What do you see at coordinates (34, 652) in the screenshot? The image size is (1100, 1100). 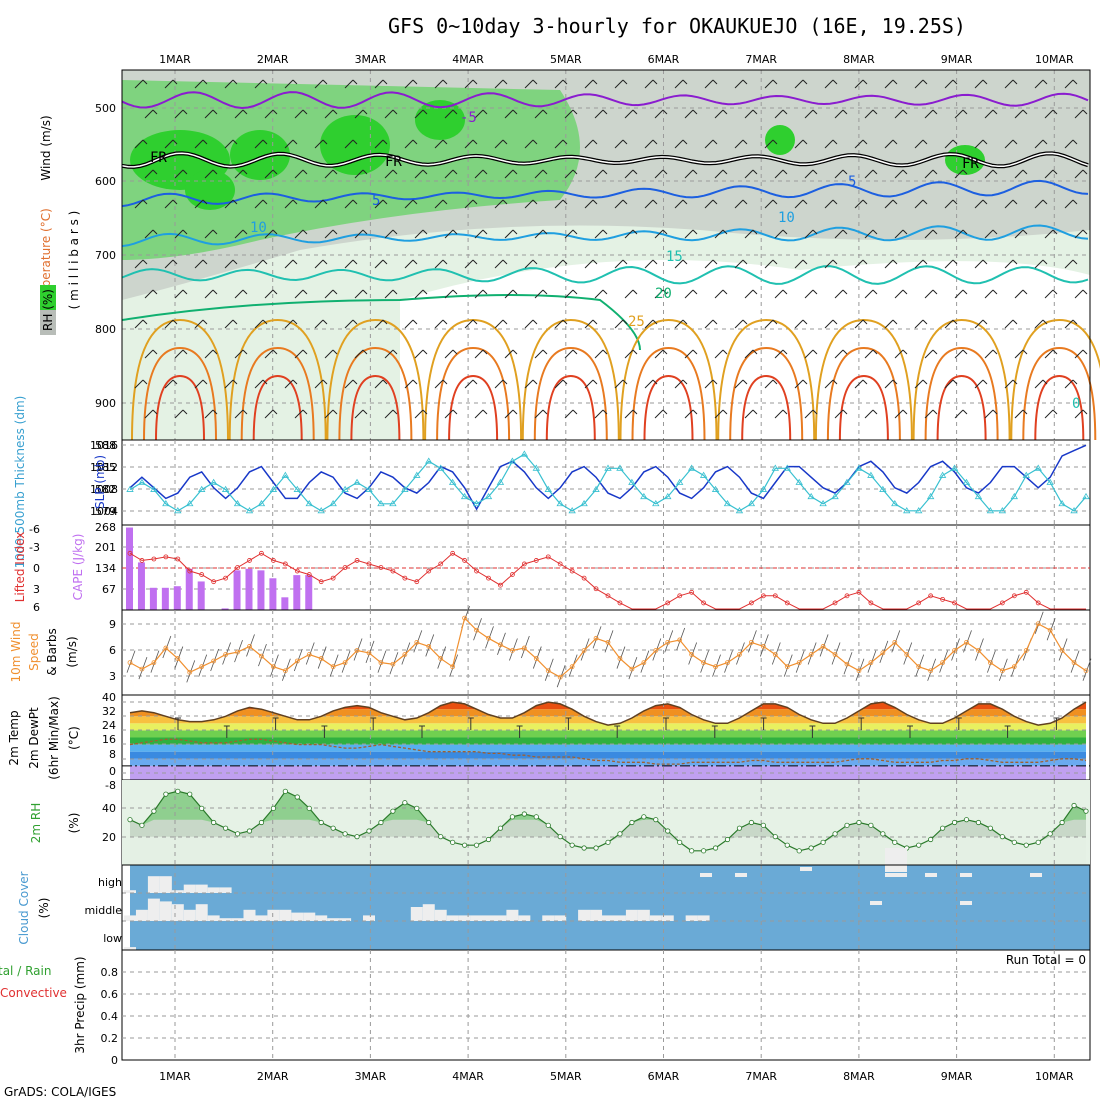 I see `ylabel-wind-2: Speed` at bounding box center [34, 652].